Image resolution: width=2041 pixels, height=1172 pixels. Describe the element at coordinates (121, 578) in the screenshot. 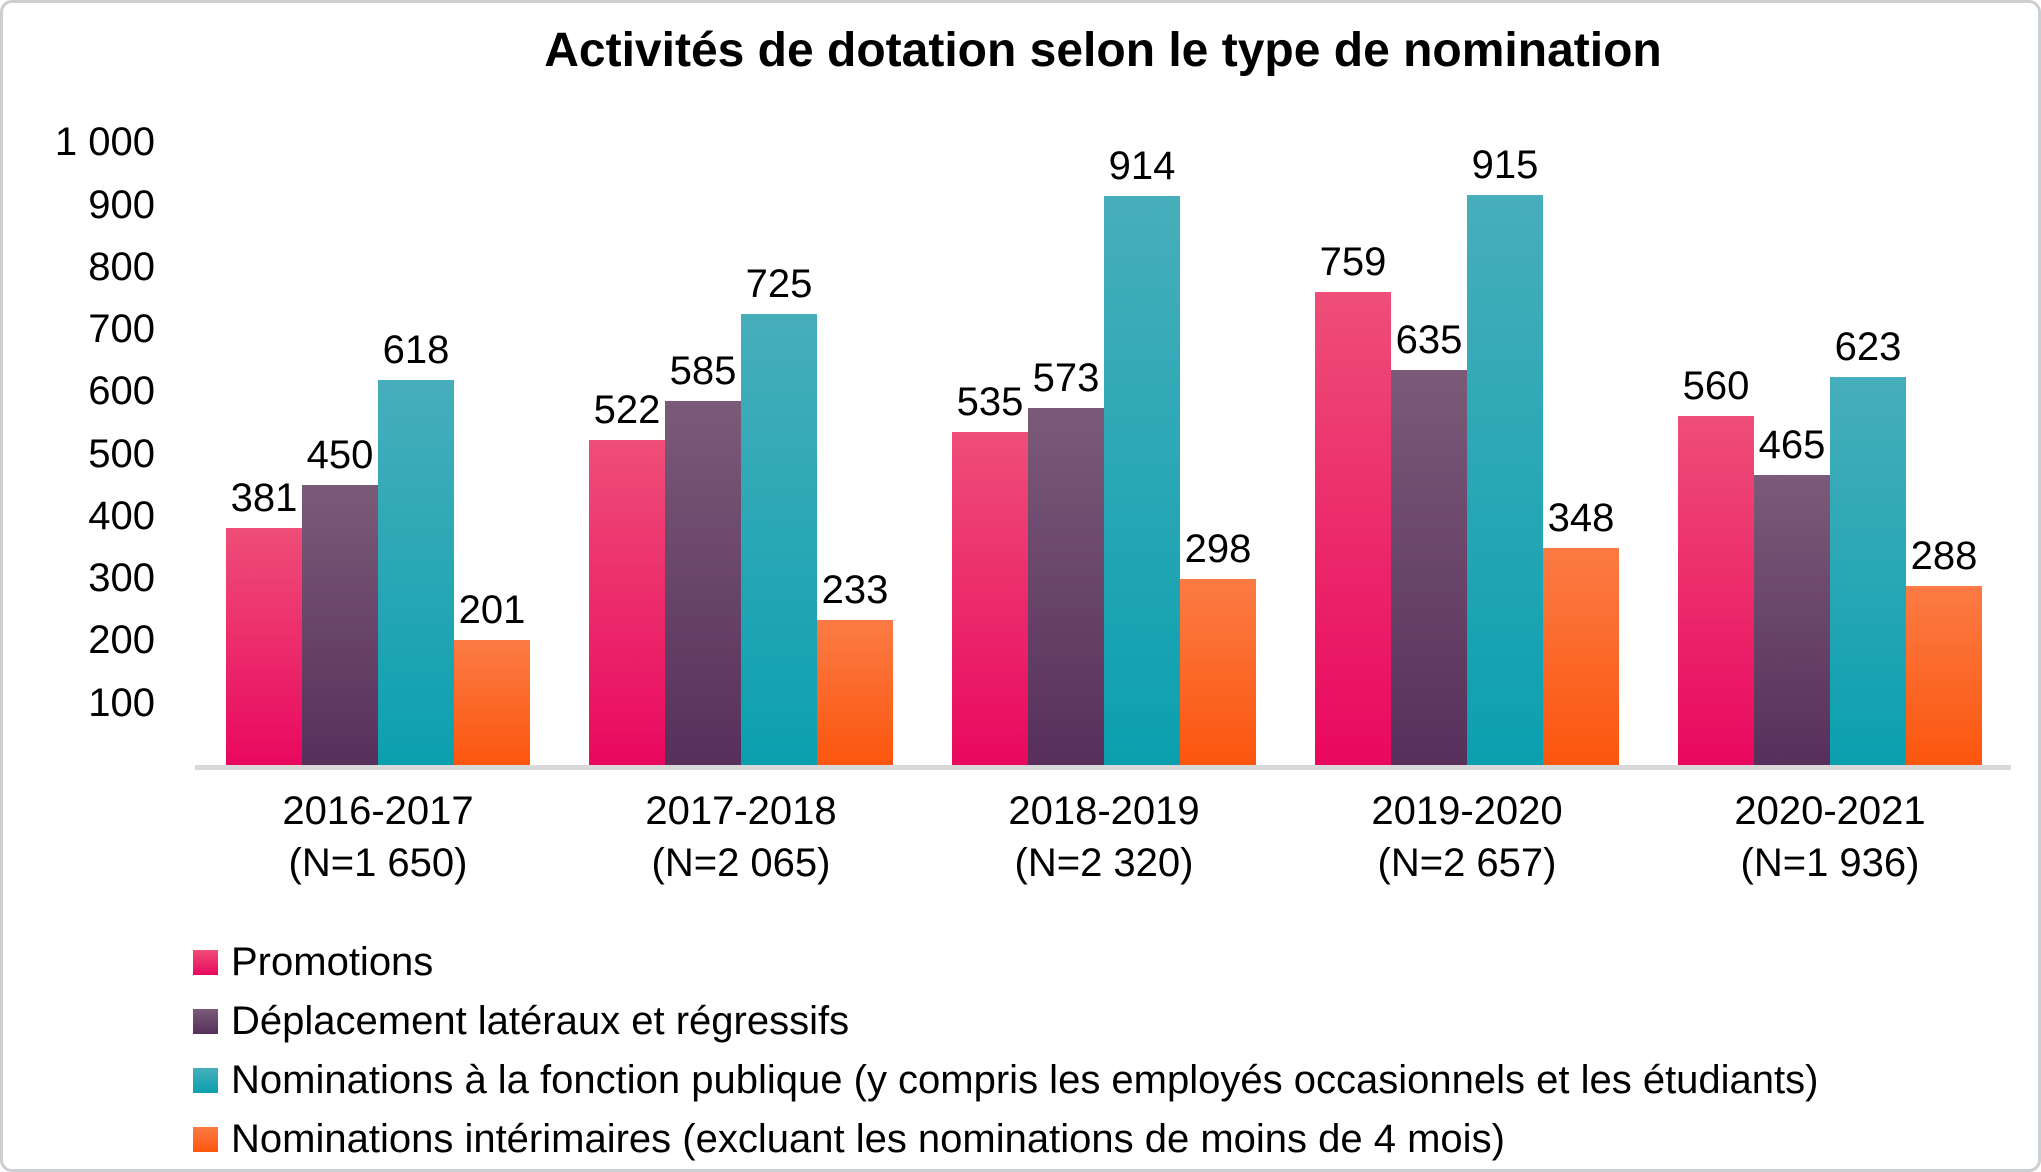

I see `y-axis-tick-label: 300` at that location.